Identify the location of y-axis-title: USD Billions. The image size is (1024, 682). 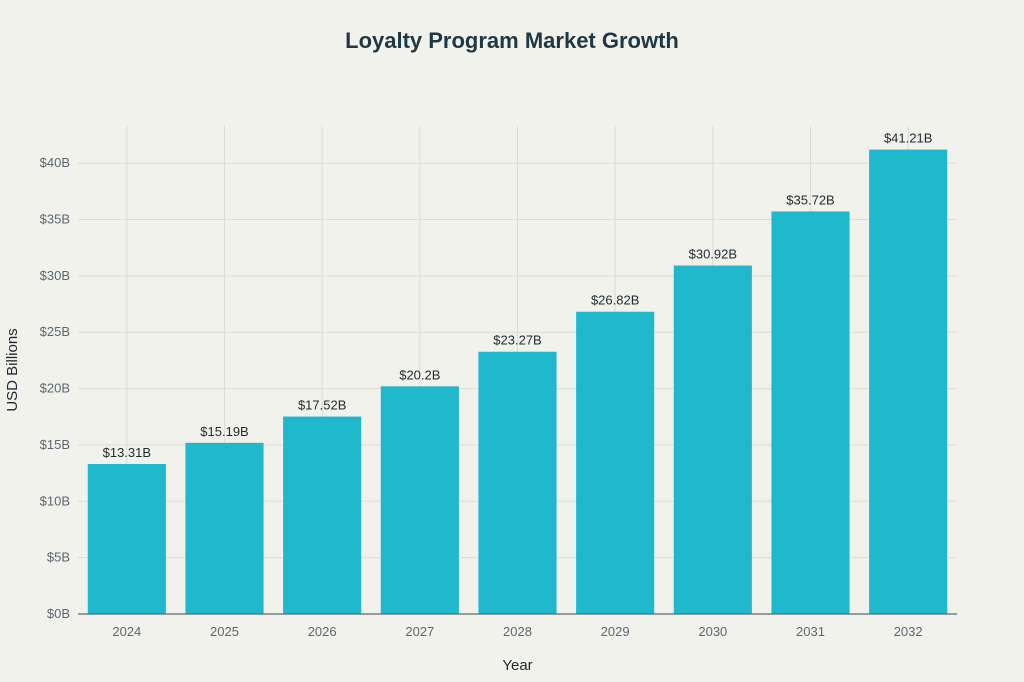
(12, 369).